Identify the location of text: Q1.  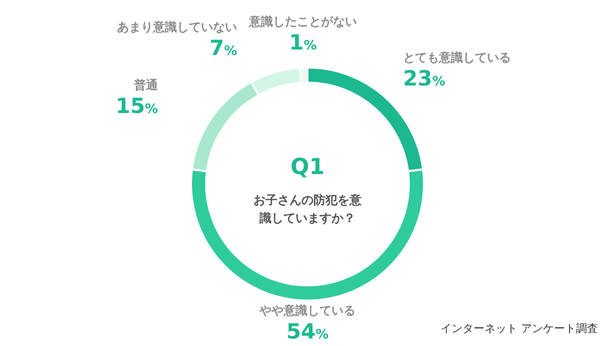
(307, 167).